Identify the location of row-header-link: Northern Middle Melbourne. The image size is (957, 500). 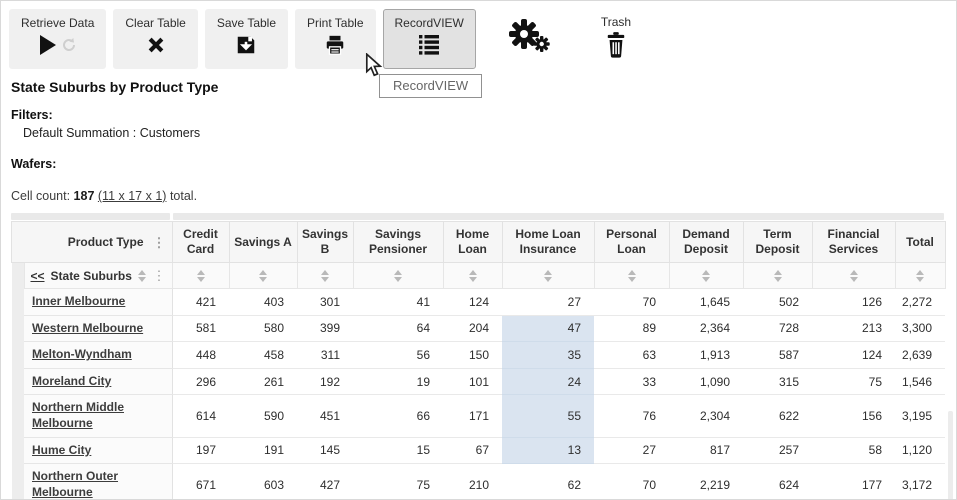
(78, 415).